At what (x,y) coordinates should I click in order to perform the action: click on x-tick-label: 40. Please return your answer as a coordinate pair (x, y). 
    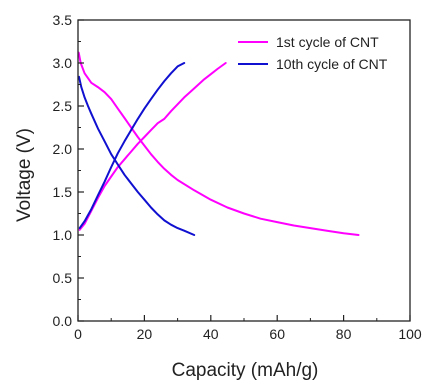
    Looking at the image, I should click on (211, 334).